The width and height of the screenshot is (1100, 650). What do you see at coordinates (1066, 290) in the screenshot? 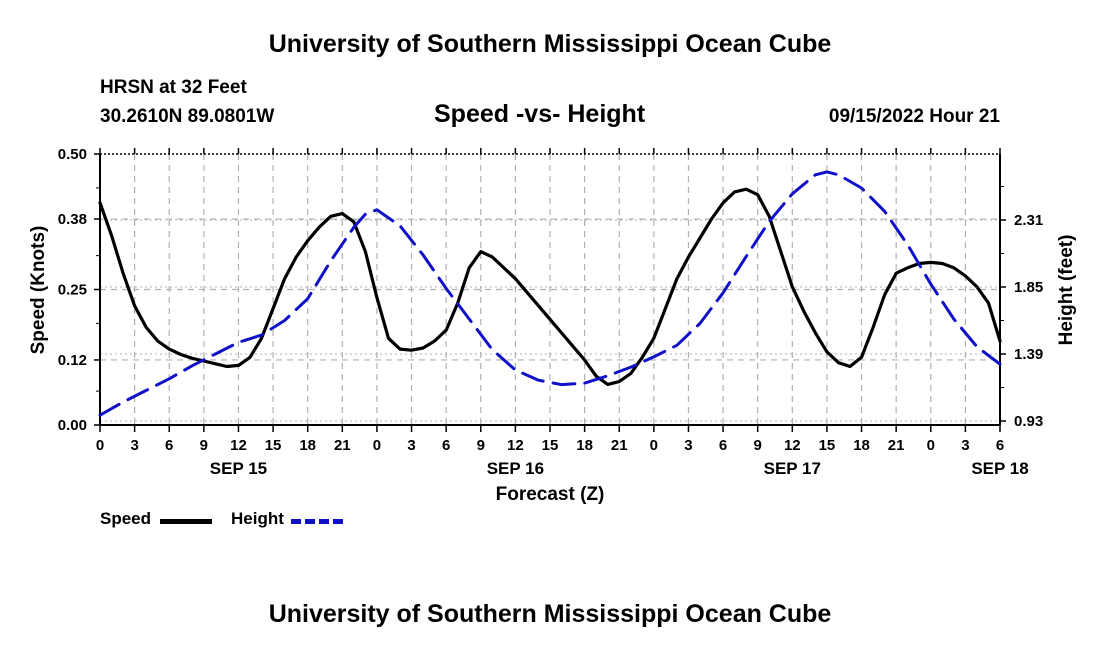
I see `y-right-axis-title: Height (feet)` at bounding box center [1066, 290].